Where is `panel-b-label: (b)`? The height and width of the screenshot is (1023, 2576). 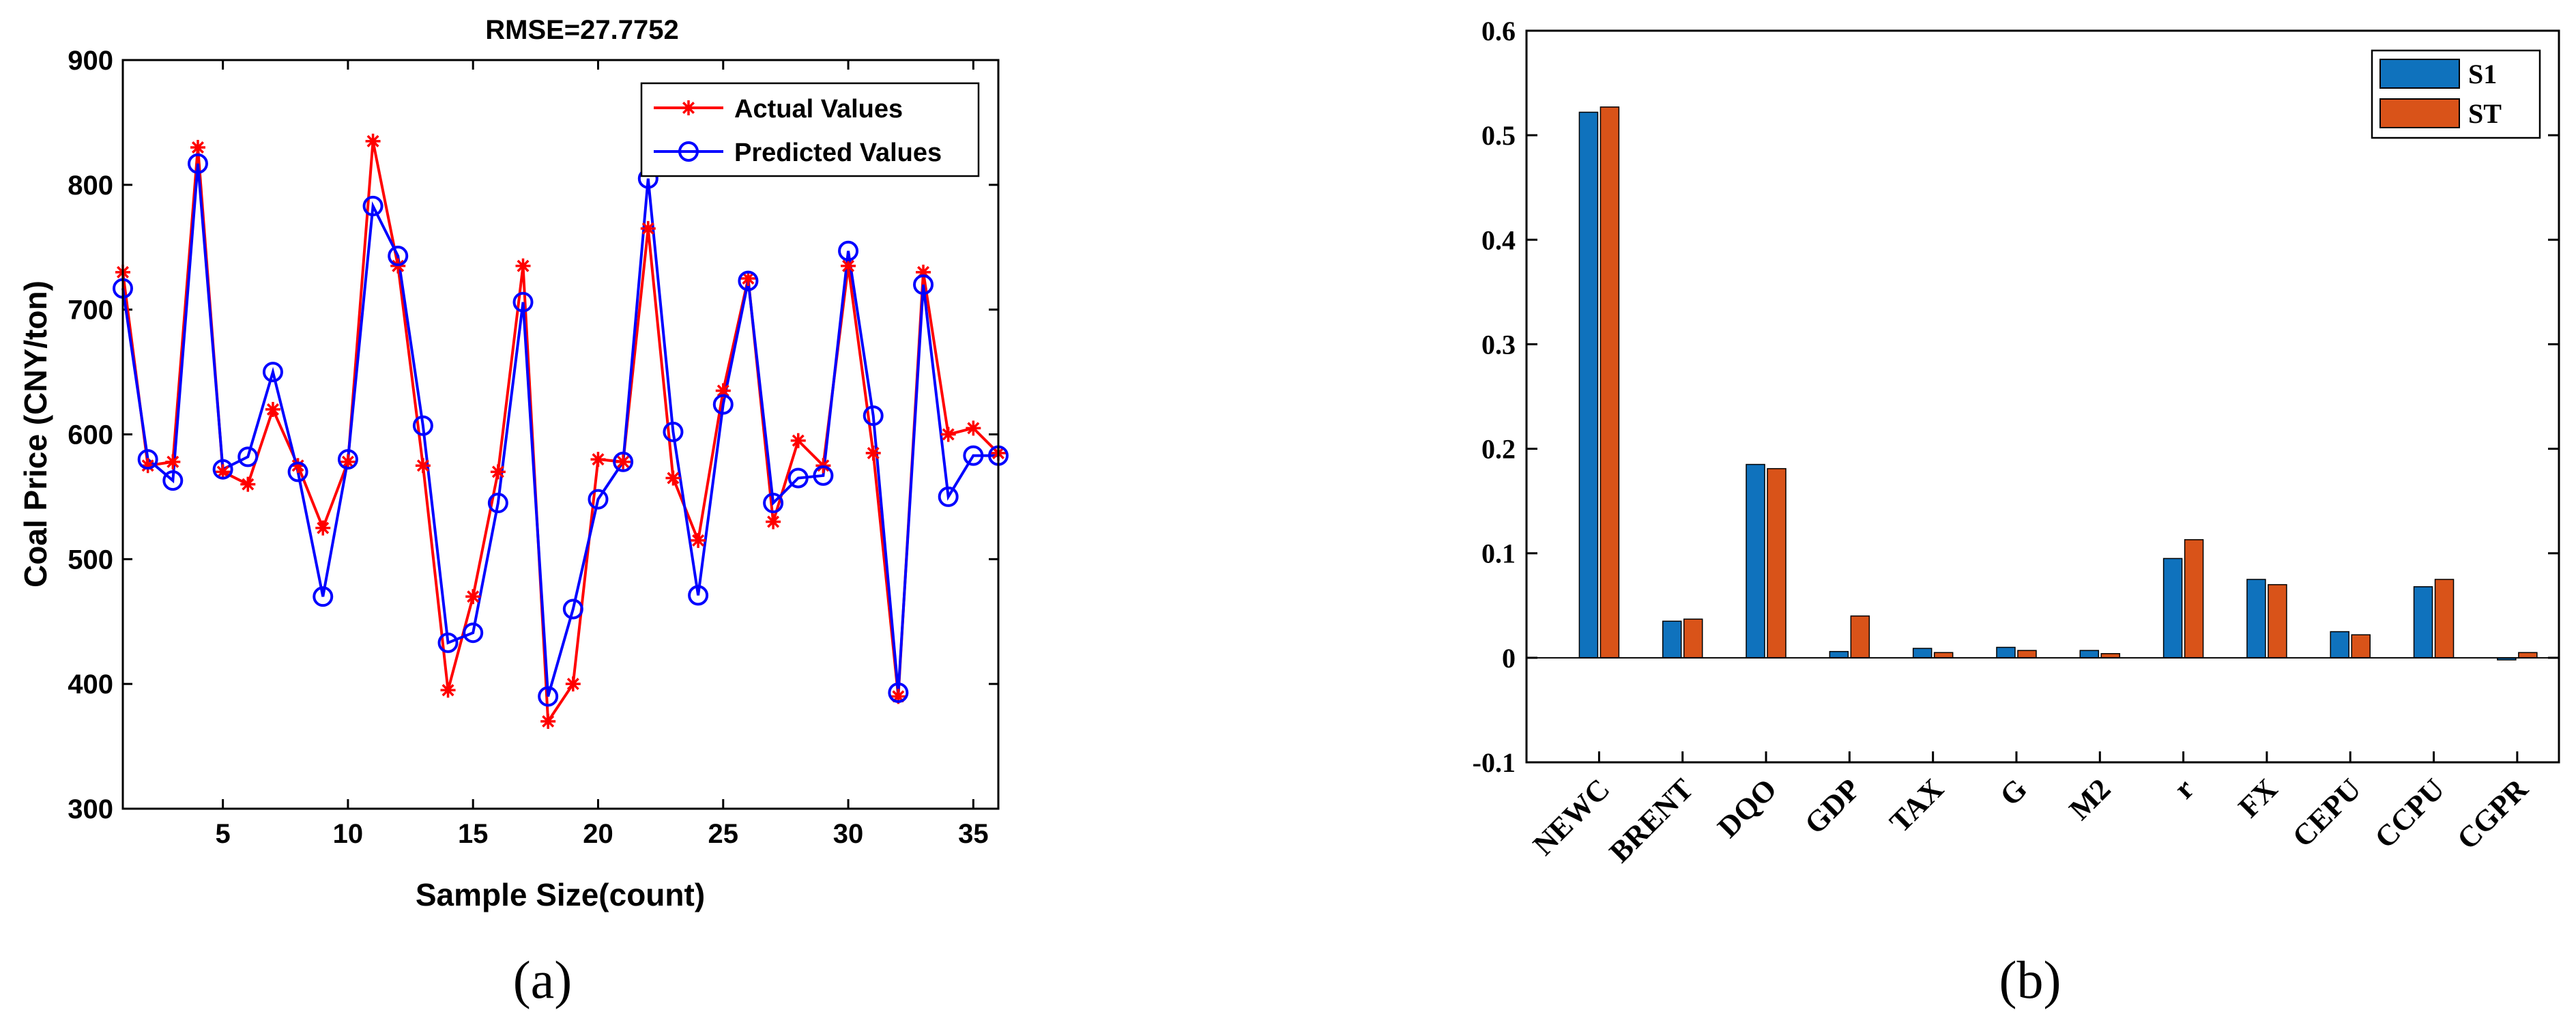 panel-b-label: (b) is located at coordinates (2030, 979).